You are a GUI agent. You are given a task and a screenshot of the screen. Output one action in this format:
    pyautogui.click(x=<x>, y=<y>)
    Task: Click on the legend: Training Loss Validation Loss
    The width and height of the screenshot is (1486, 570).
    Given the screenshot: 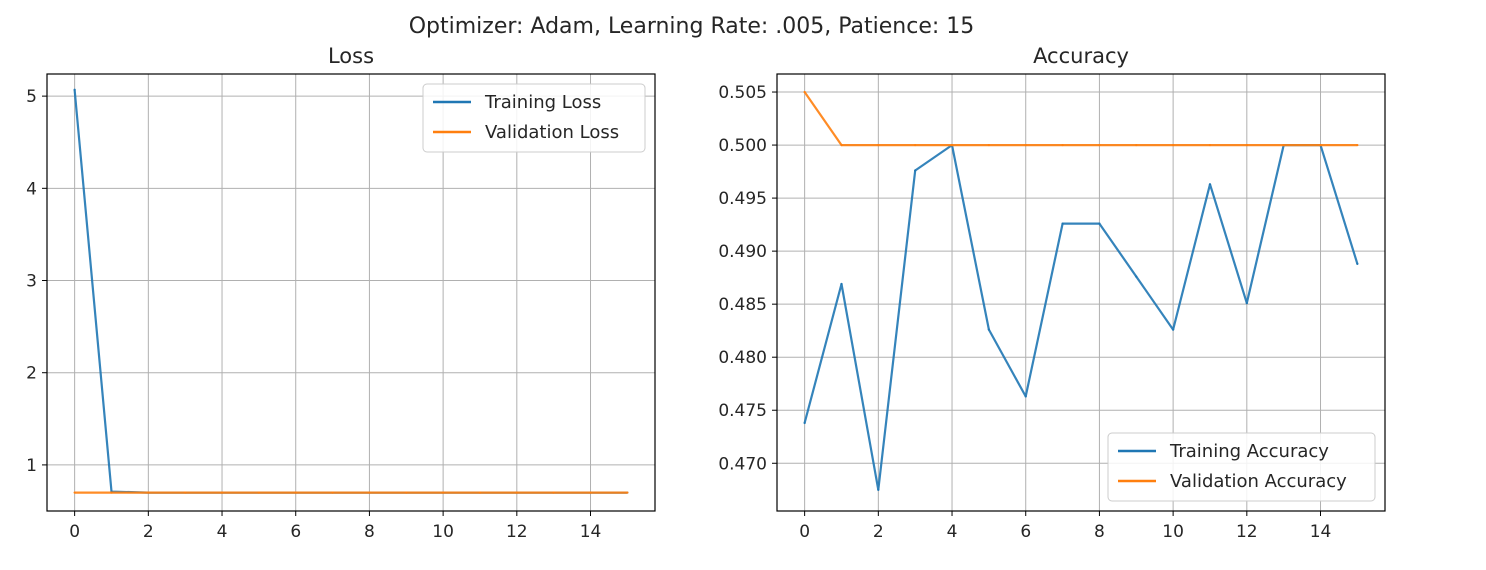 What is the action you would take?
    pyautogui.click(x=534, y=118)
    